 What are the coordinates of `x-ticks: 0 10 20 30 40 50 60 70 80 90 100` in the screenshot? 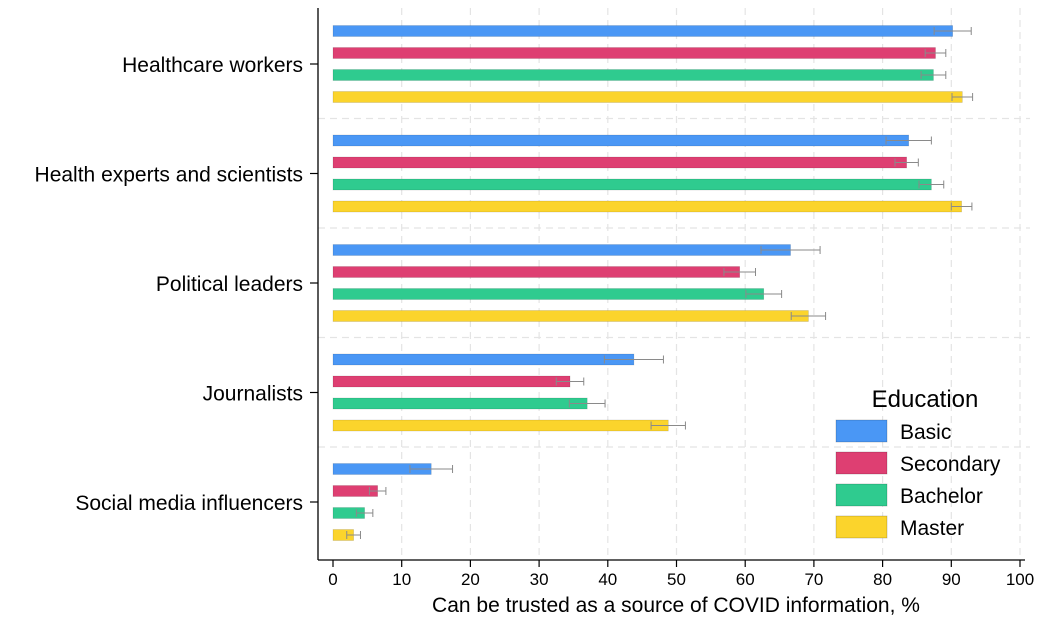 It's located at (681, 579).